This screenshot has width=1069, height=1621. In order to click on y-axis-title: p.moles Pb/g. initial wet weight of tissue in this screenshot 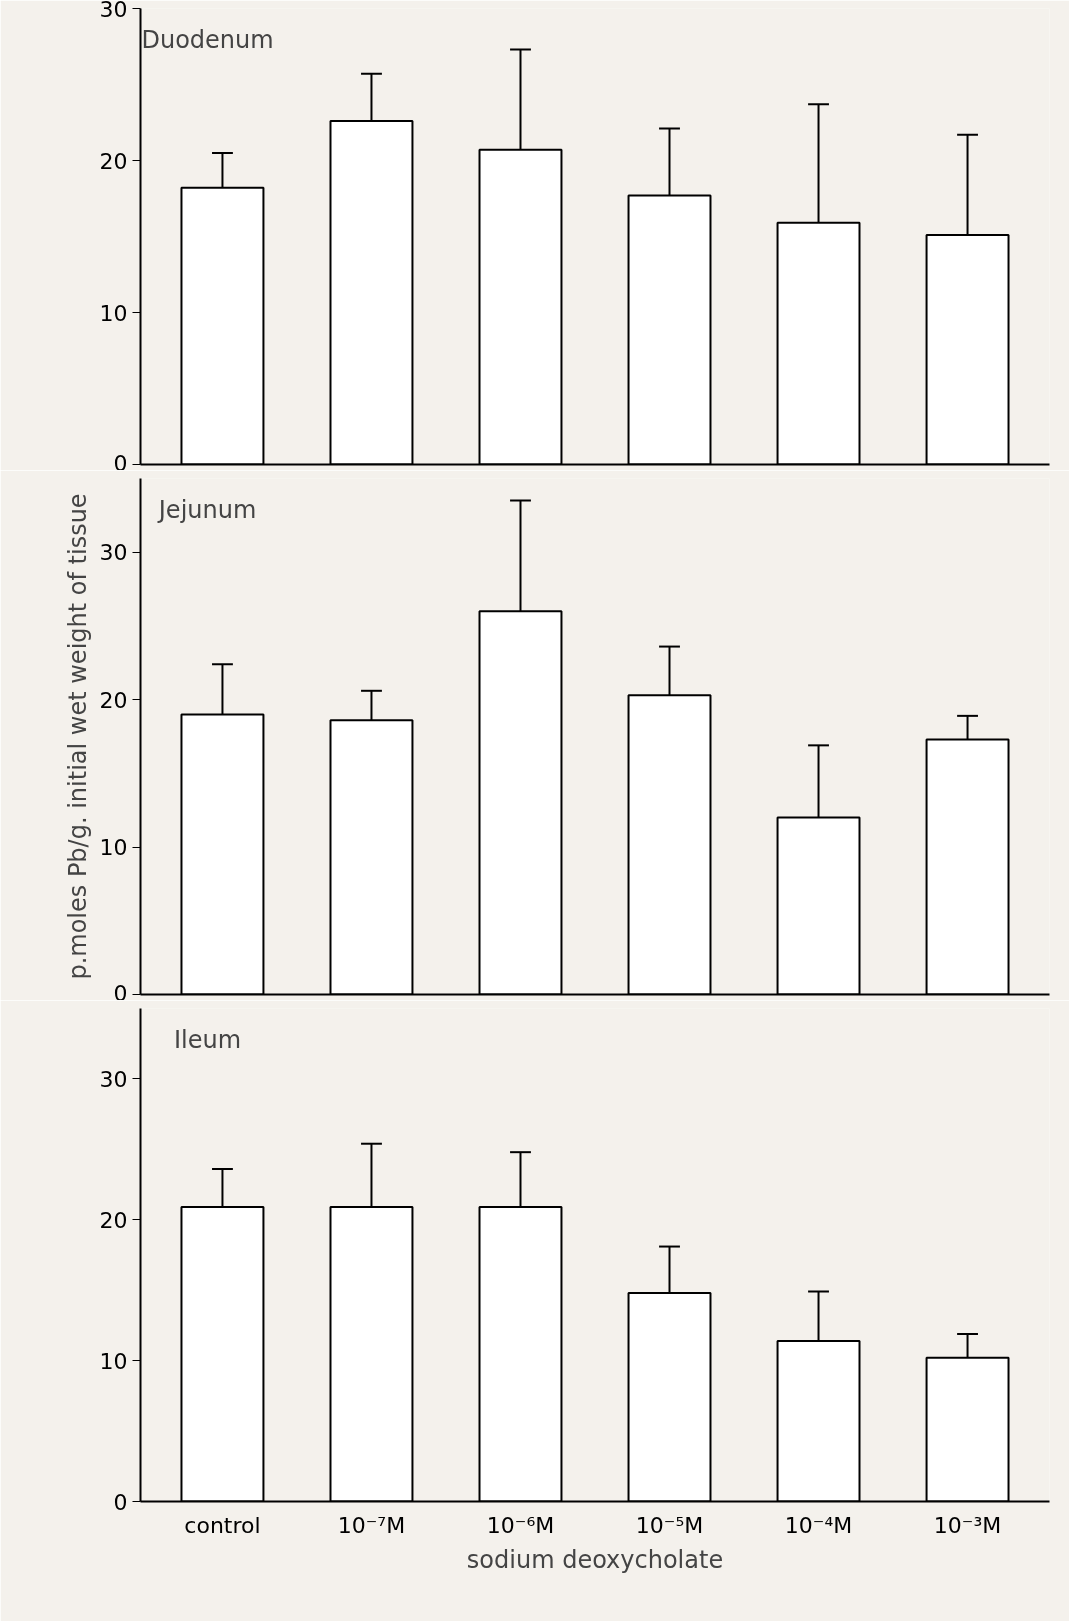, I will do `click(77, 736)`.